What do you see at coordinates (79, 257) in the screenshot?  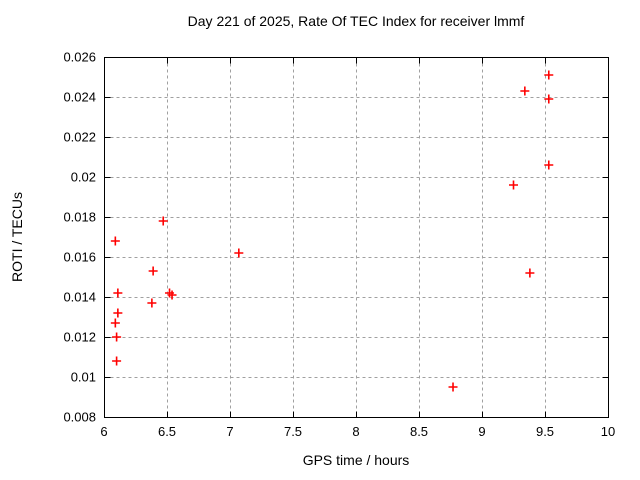 I see `y-tick-label: 0.016` at bounding box center [79, 257].